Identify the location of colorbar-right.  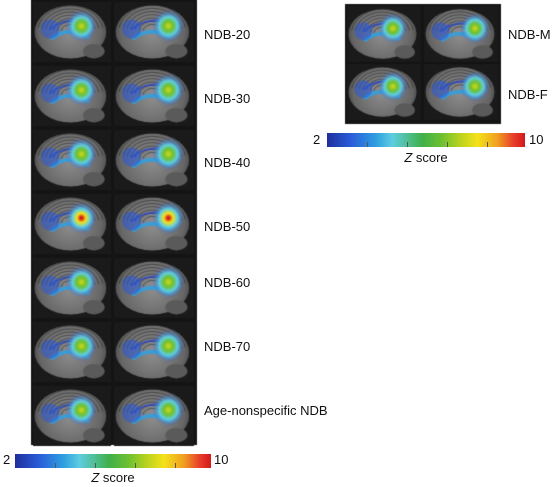
(426, 140).